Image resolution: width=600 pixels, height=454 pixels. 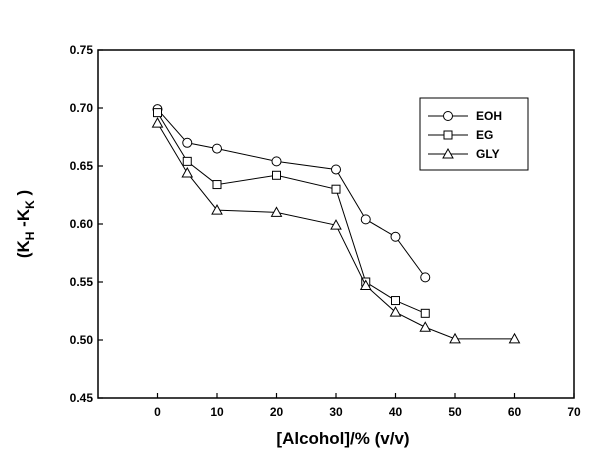 What do you see at coordinates (336, 412) in the screenshot?
I see `x-tick-label: 30` at bounding box center [336, 412].